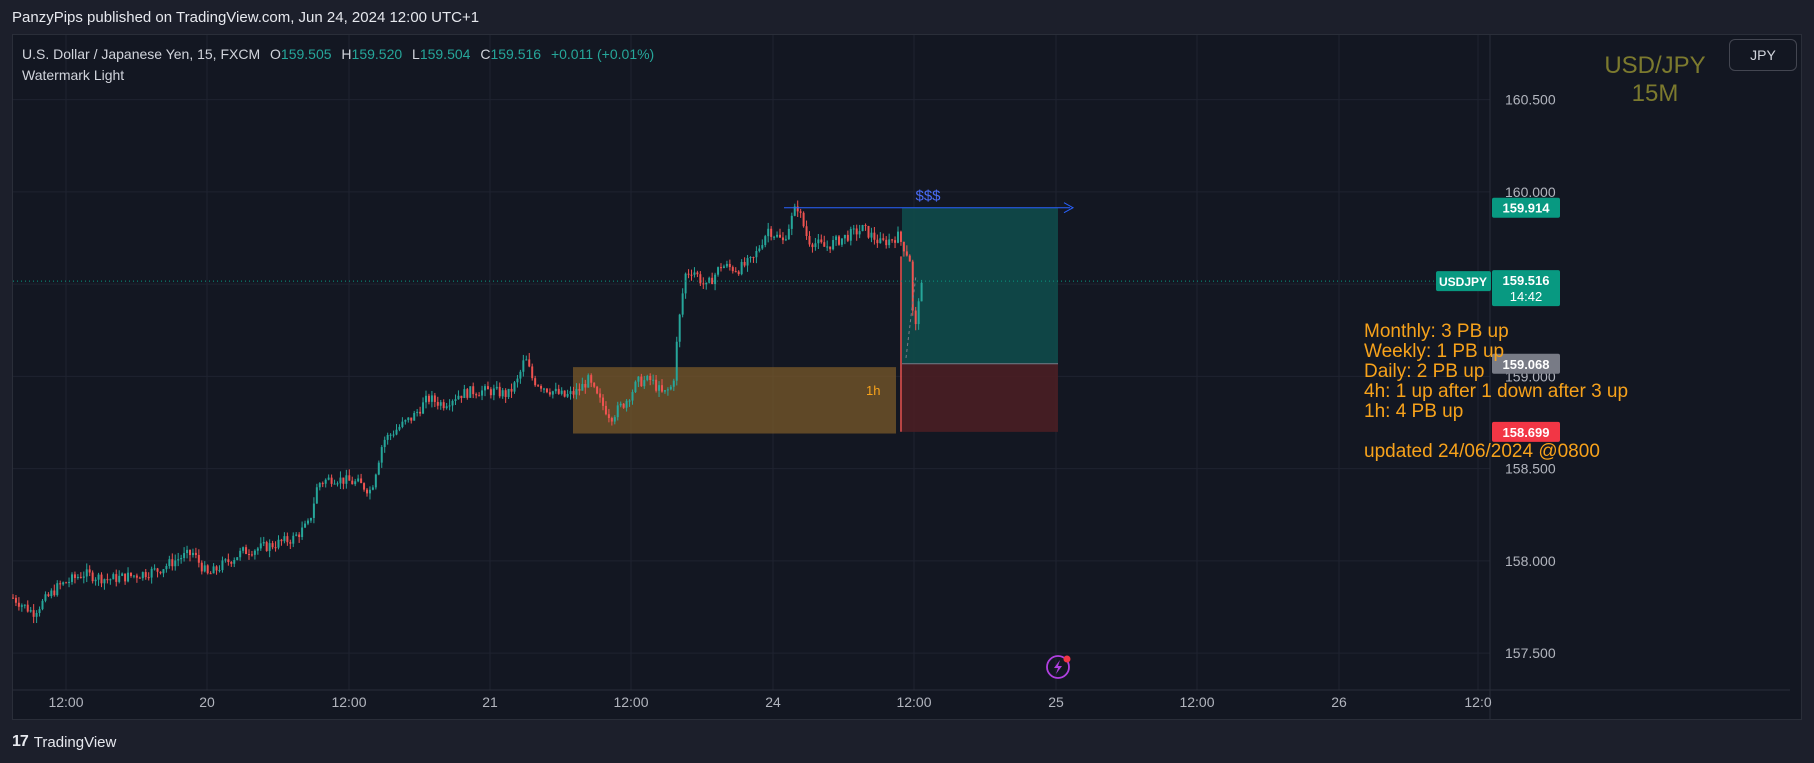 The width and height of the screenshot is (1814, 763). I want to click on y-tick-label: 158.500, so click(1530, 469).